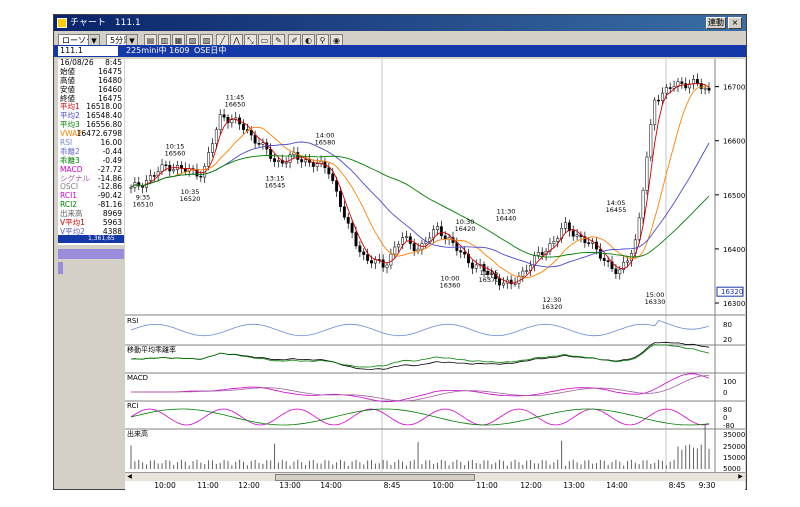  I want to click on extra-label: 1,361,65, so click(91, 239).